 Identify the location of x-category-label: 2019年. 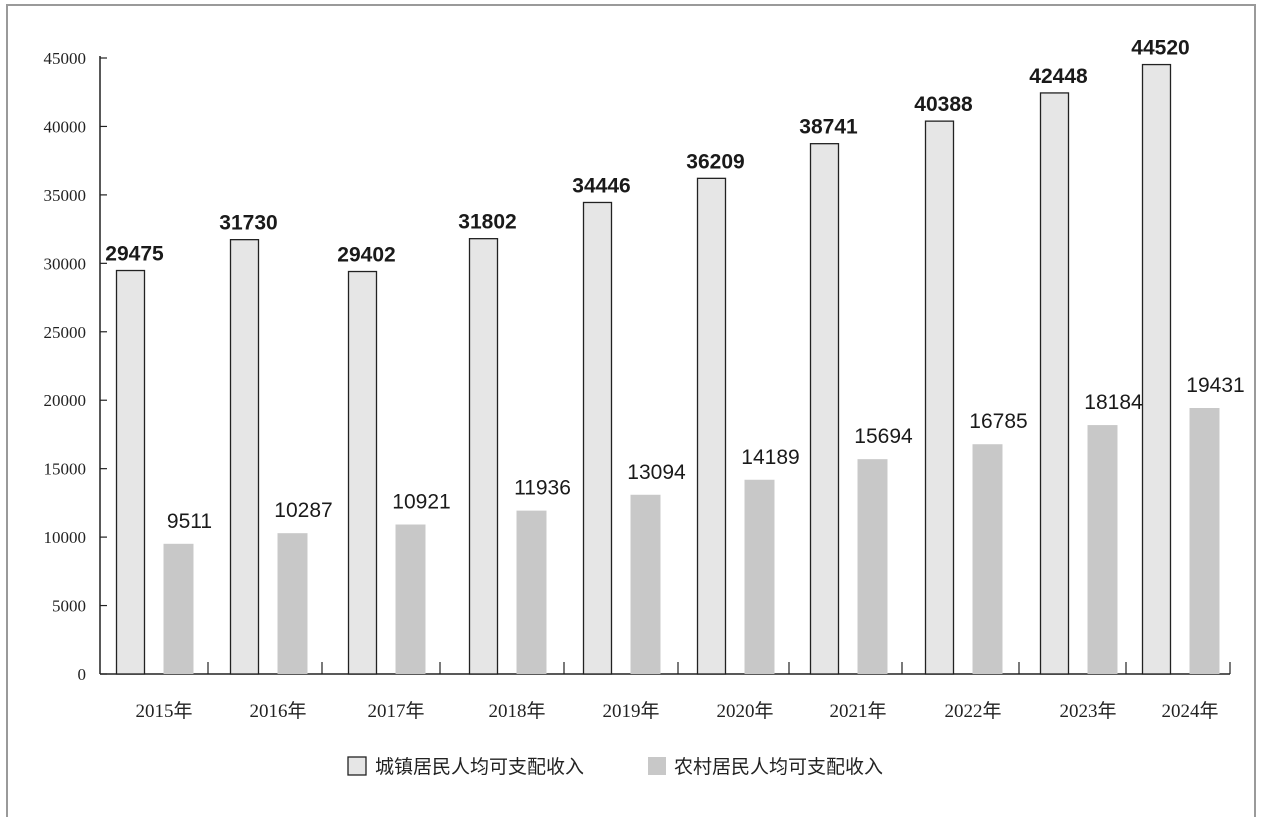
(630, 711).